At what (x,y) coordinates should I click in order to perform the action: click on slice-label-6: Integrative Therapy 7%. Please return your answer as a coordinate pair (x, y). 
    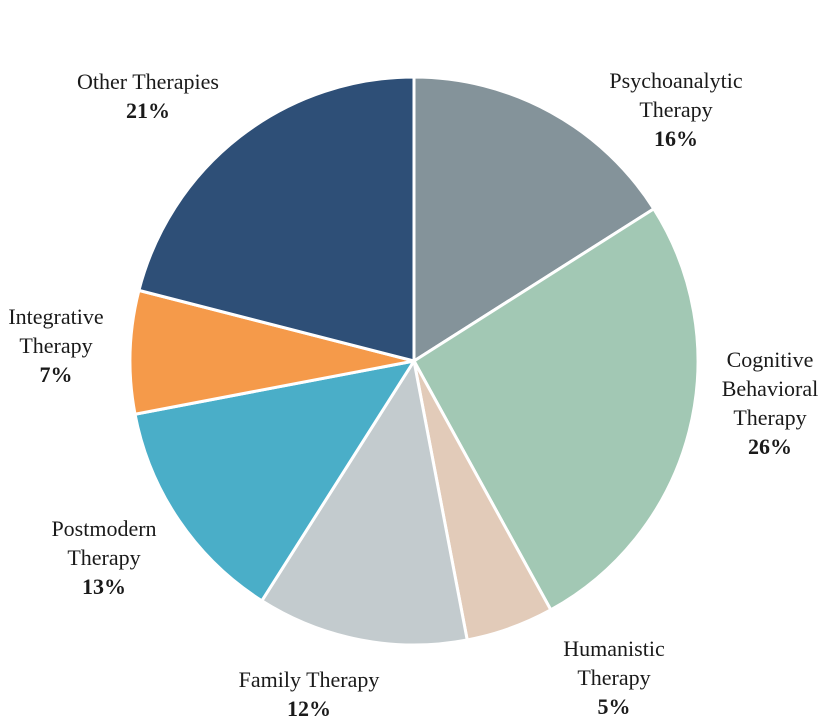
    Looking at the image, I should click on (55, 345).